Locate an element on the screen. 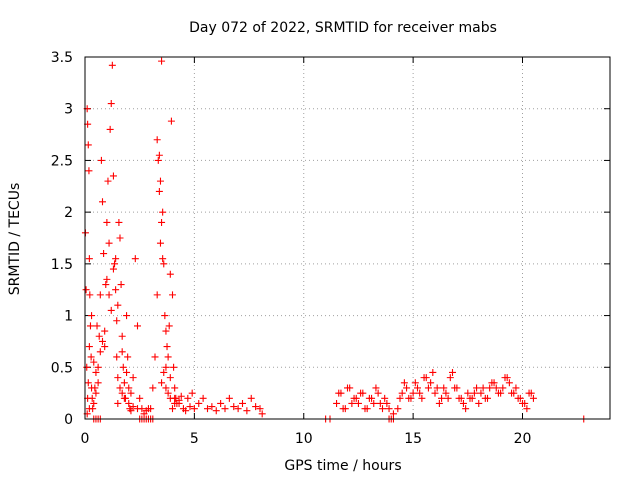 Image resolution: width=640 pixels, height=480 pixels. x-tick-label: 5 is located at coordinates (194, 439).